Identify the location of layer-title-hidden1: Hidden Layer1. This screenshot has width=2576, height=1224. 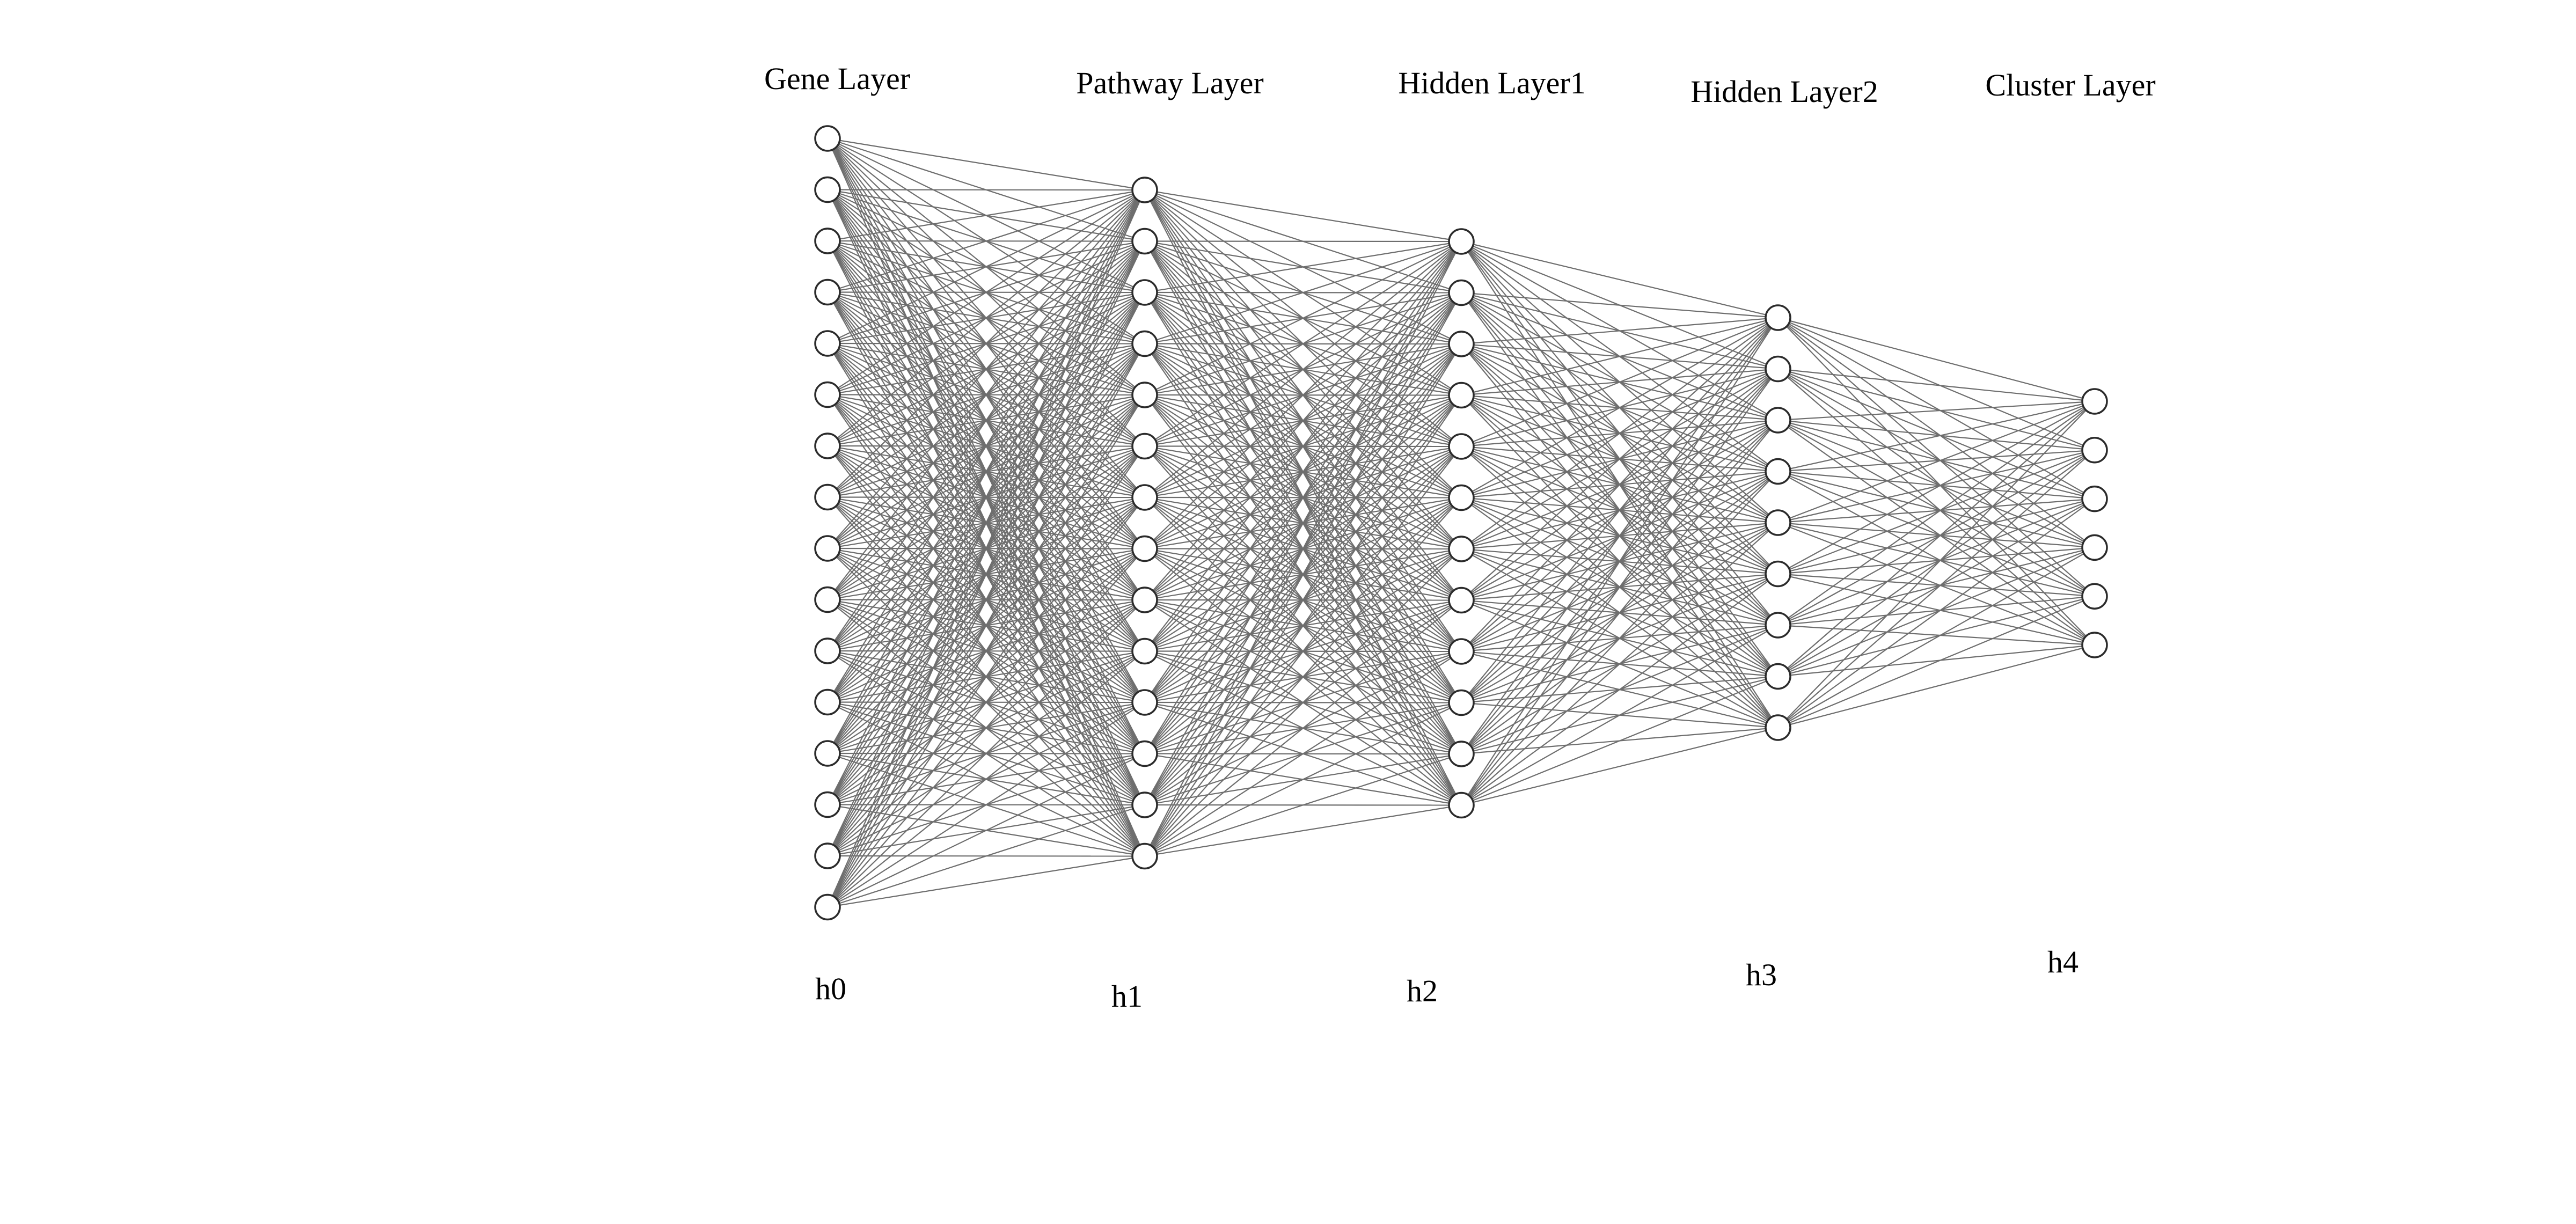
(1491, 83).